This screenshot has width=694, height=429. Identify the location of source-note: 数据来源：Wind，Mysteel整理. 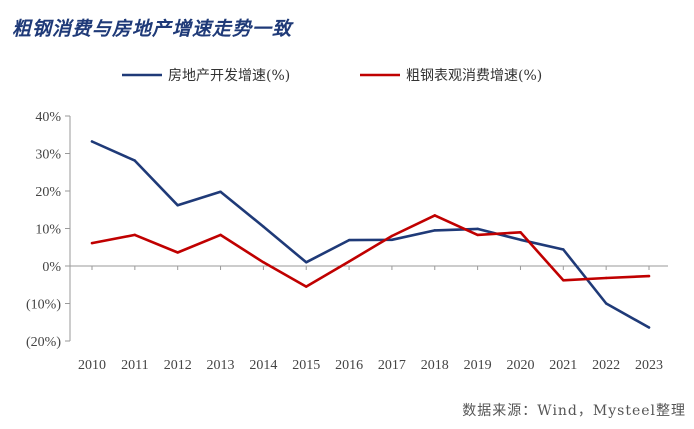
(574, 411).